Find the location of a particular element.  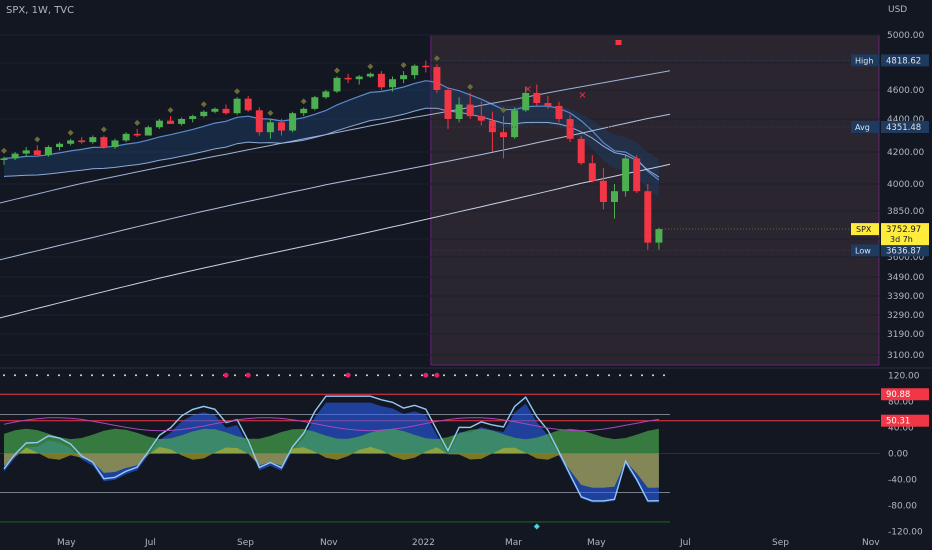

price-tick-label: 3290.00 is located at coordinates (905, 316).